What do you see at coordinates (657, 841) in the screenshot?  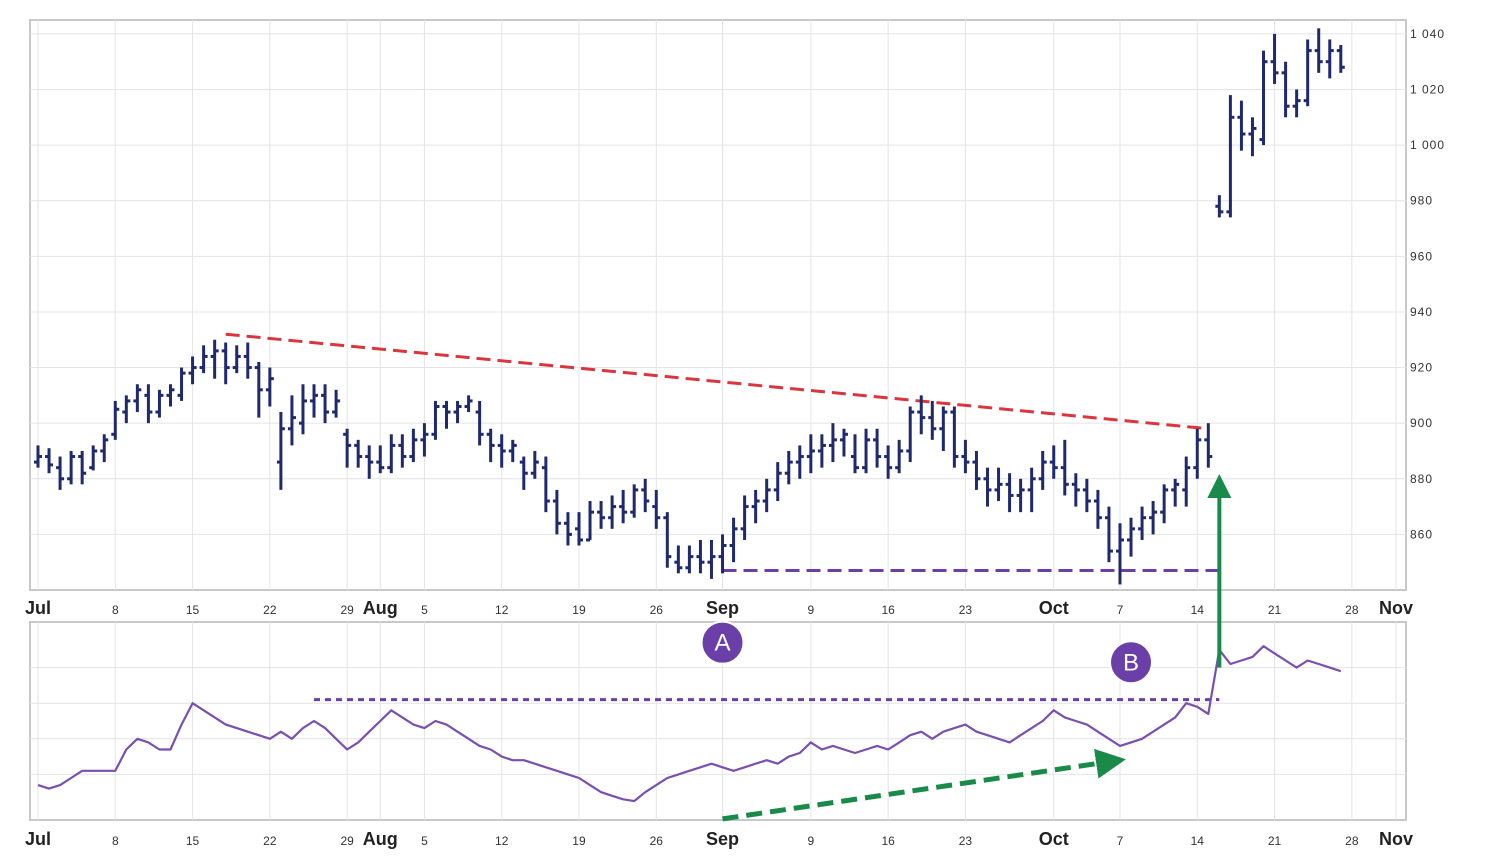 I see `indicator-date-tick-label: 26` at bounding box center [657, 841].